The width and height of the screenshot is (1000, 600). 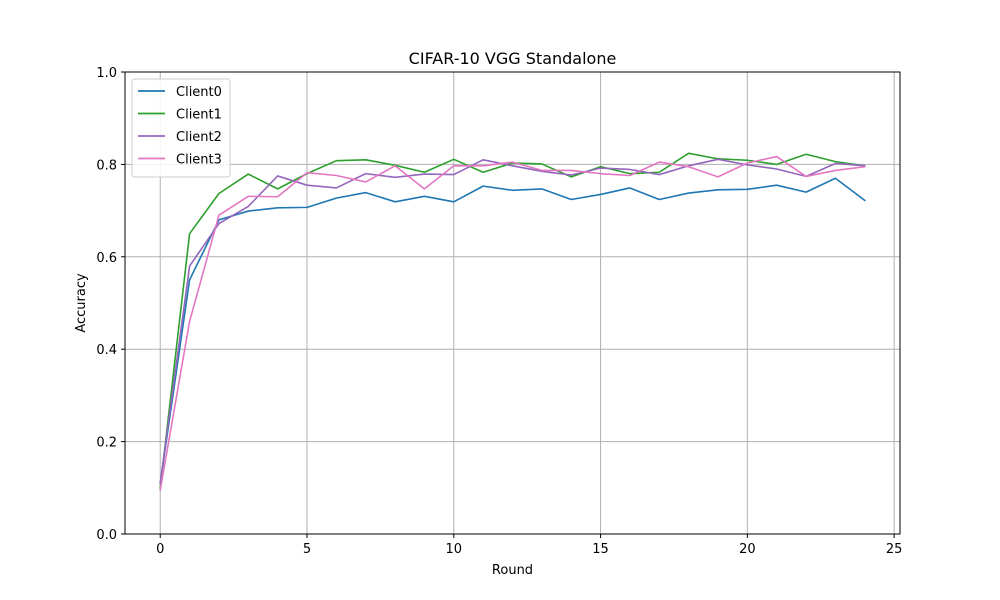 I want to click on y-tick-label: 0.8, so click(x=106, y=165).